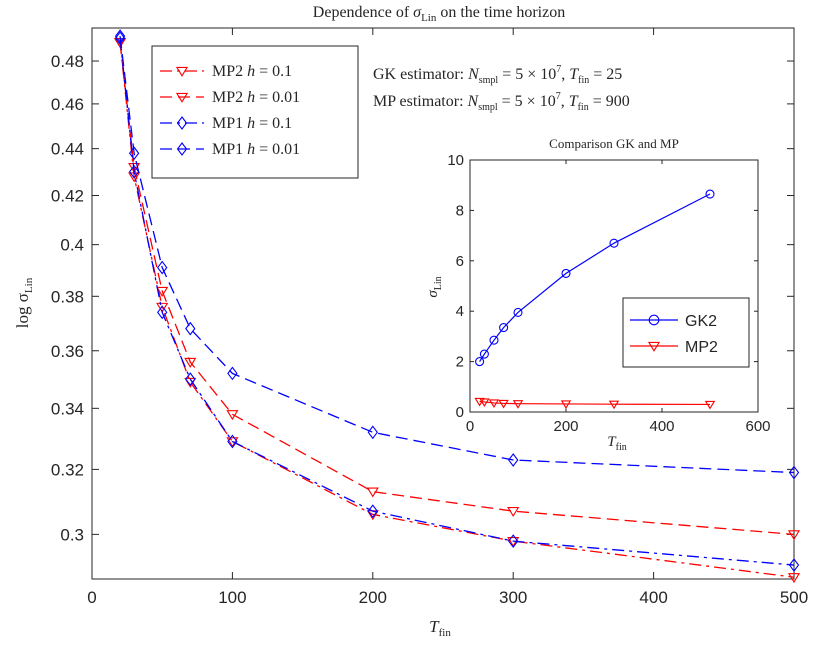 The width and height of the screenshot is (813, 648). I want to click on legend-entry-label: MP2 h = 0.01, so click(256, 97).